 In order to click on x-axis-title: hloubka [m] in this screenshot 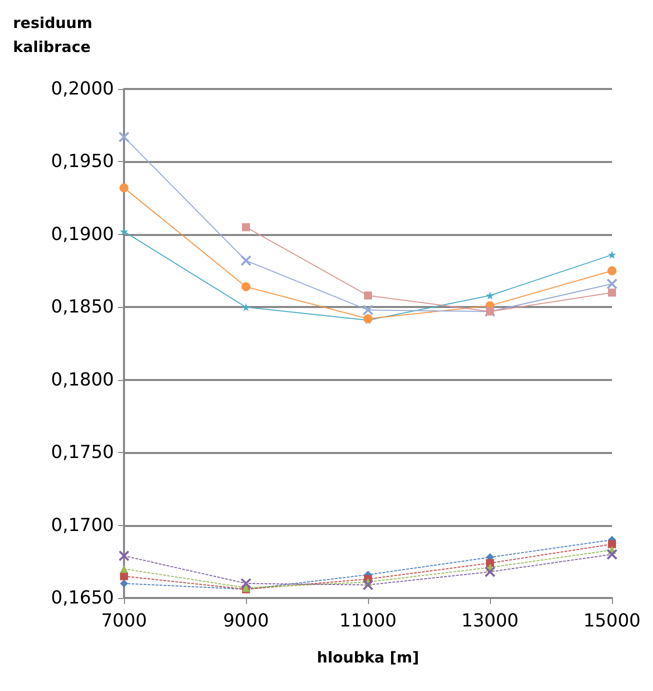, I will do `click(368, 657)`.